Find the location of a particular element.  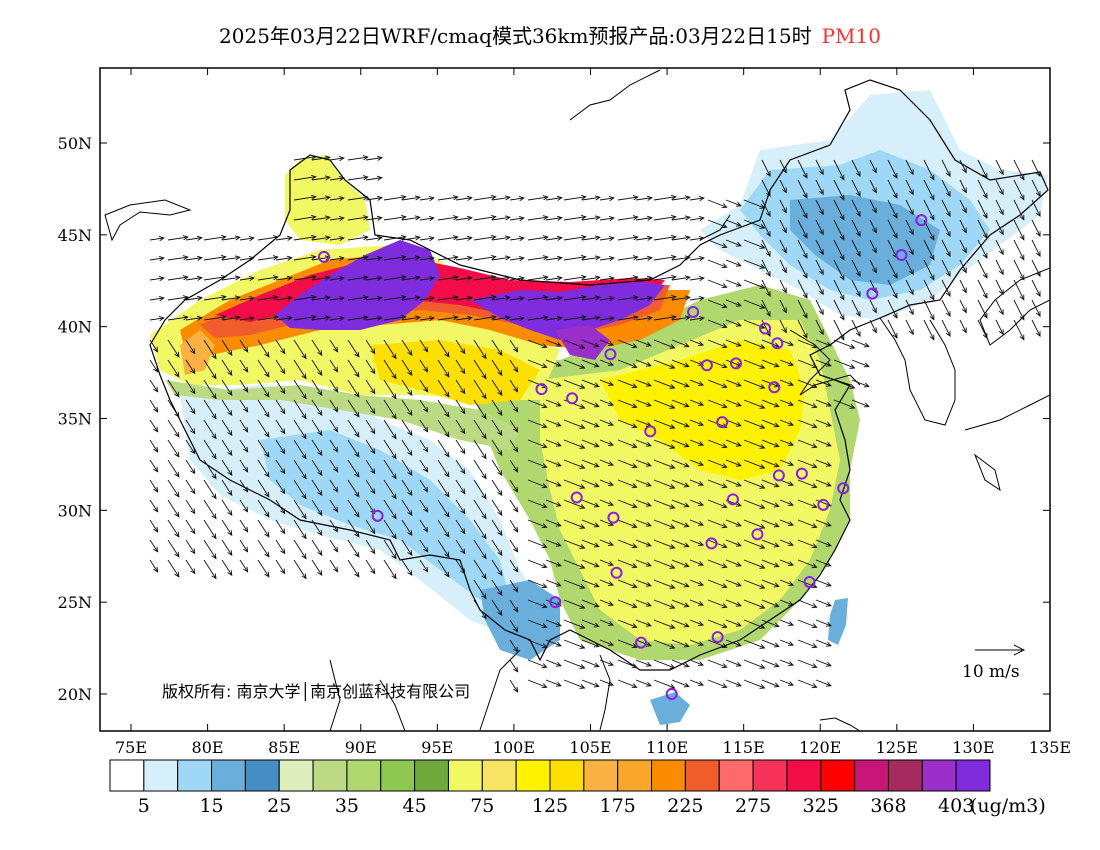

colorbar: 5 15 25 35 45 75 125 175 225 275 325 368 403(ug/m3) is located at coordinates (577, 788).